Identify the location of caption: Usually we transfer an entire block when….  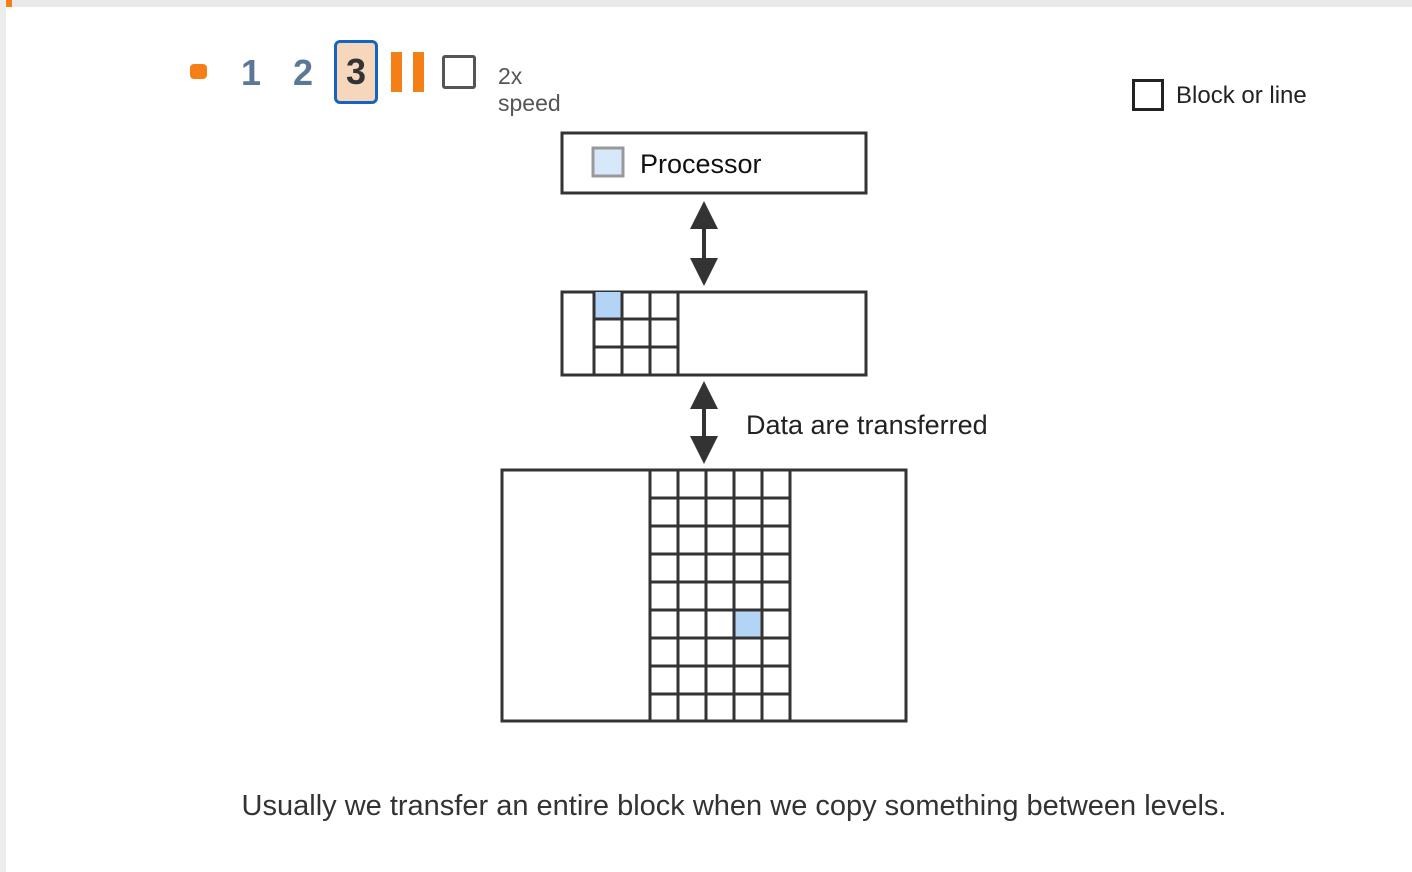
(734, 806).